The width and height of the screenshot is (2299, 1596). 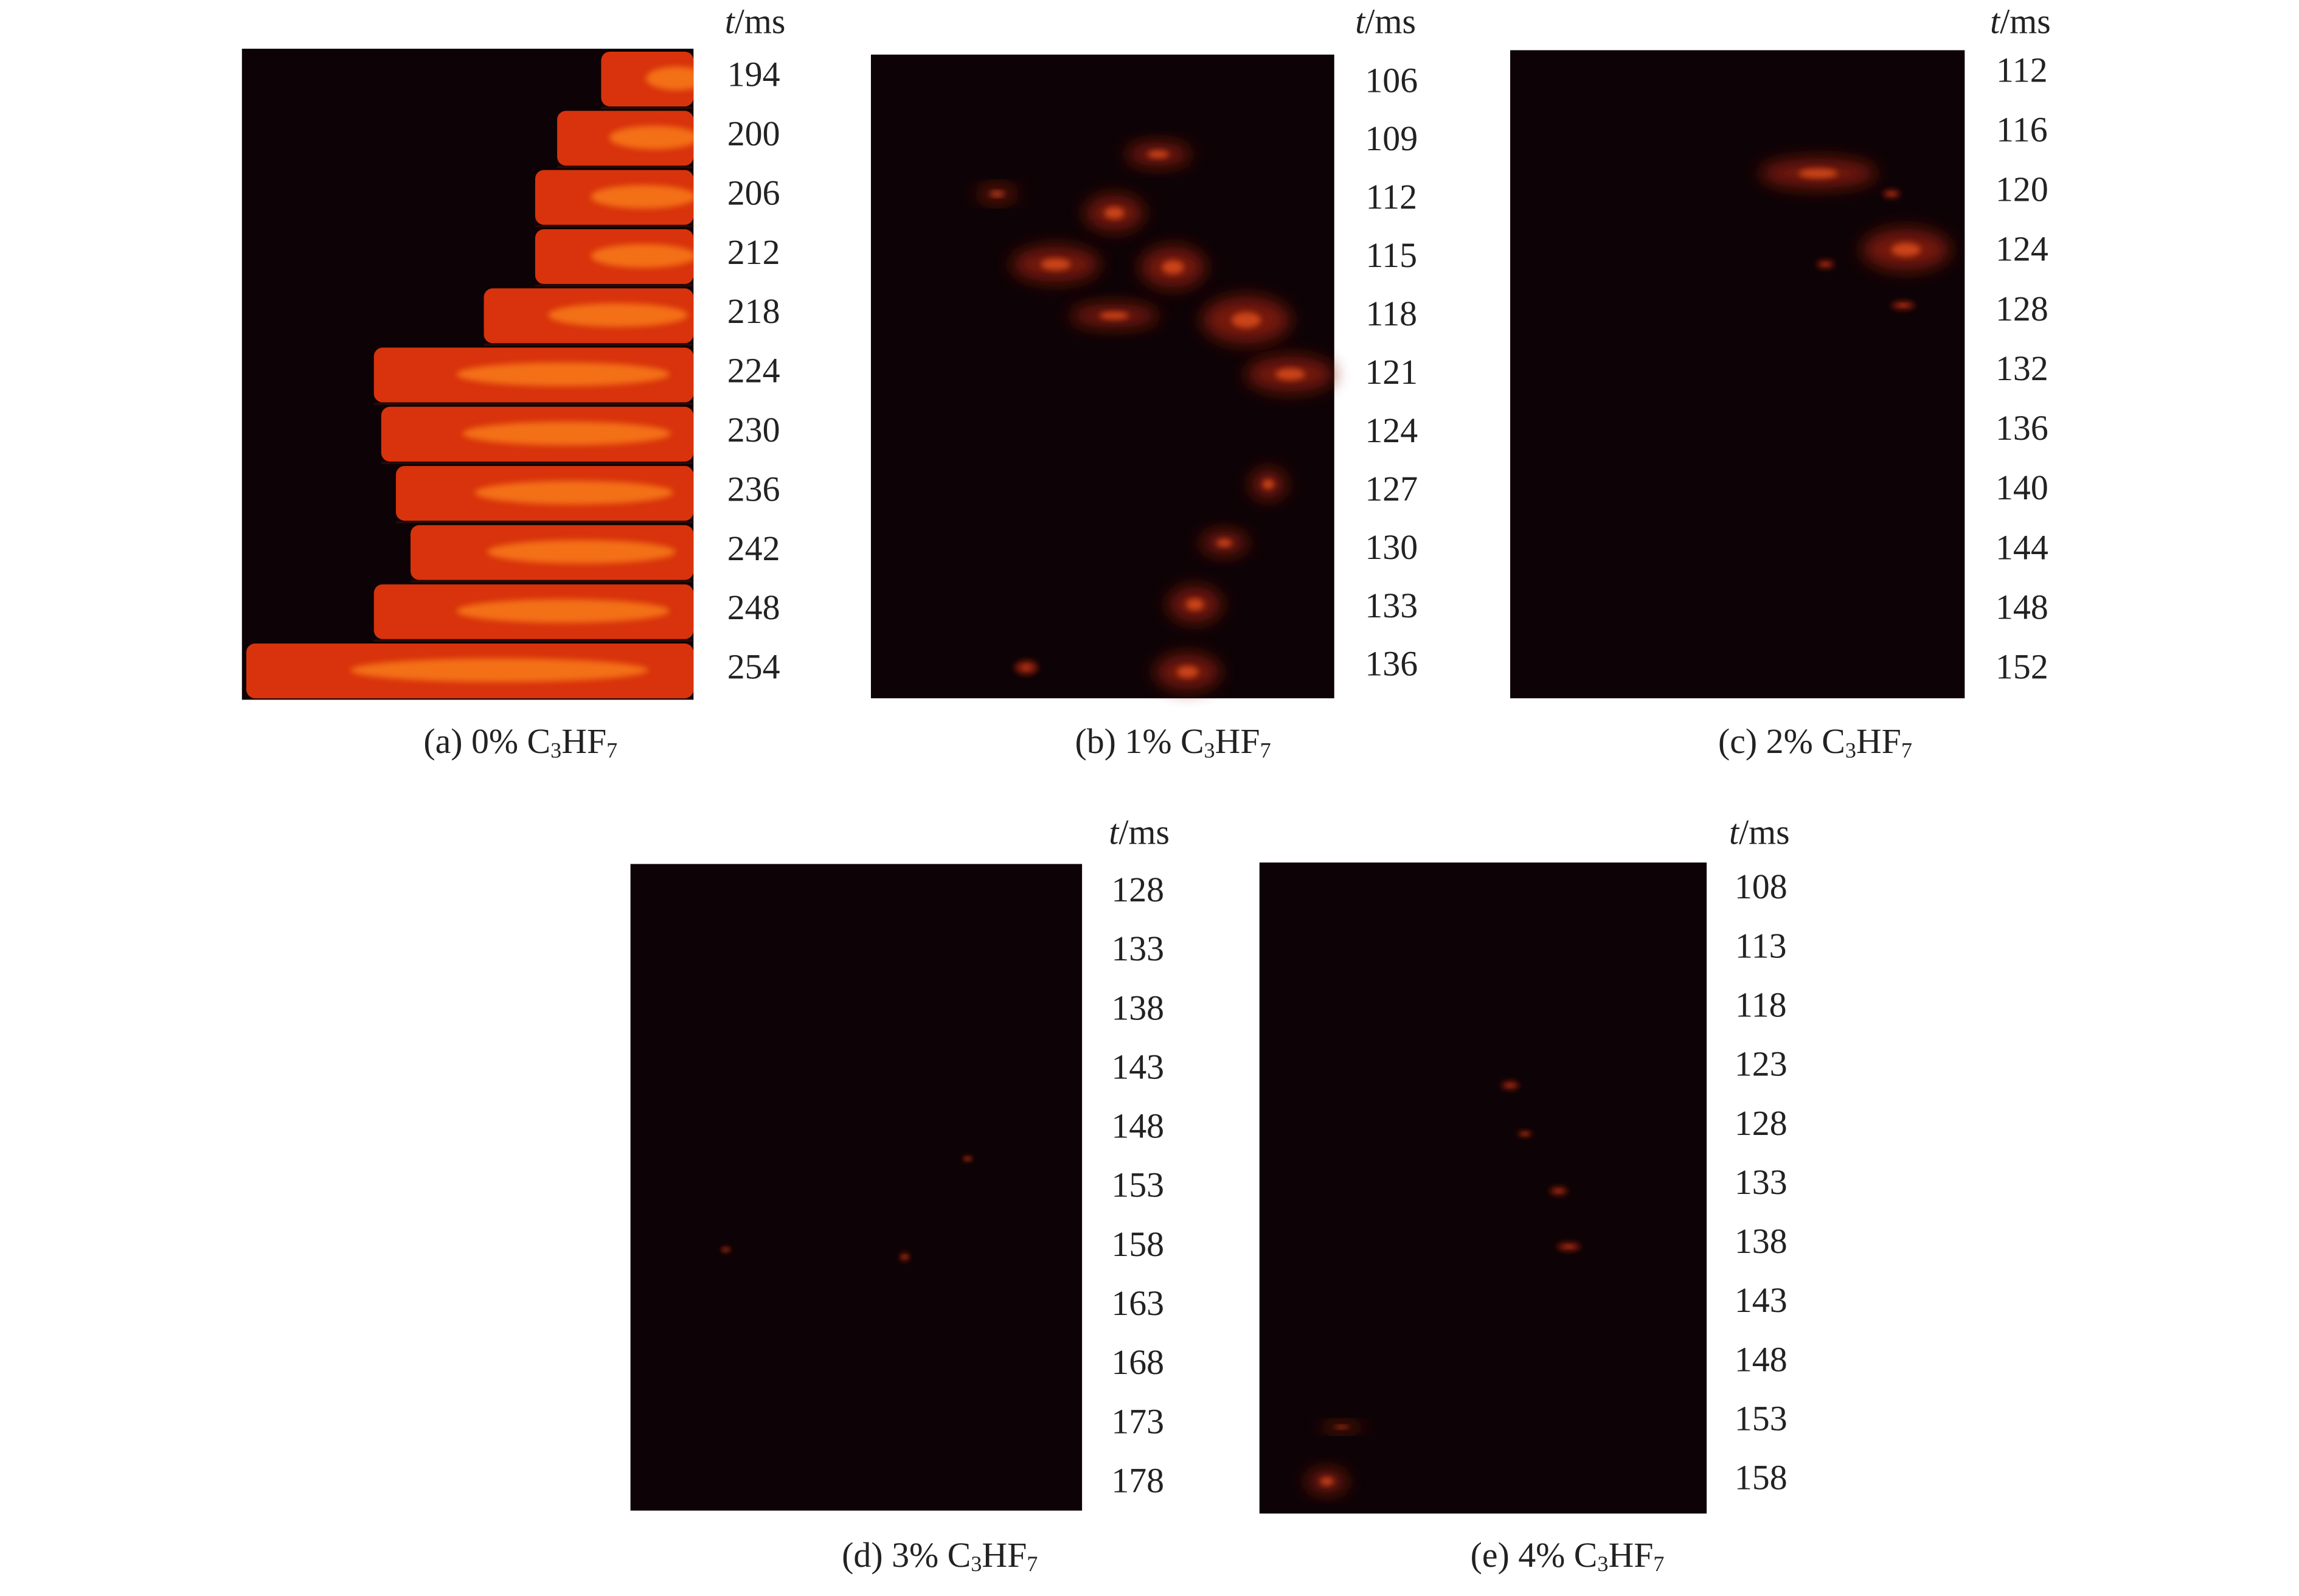 I want to click on caption: (e) 4% C3HF7, so click(x=1568, y=1555).